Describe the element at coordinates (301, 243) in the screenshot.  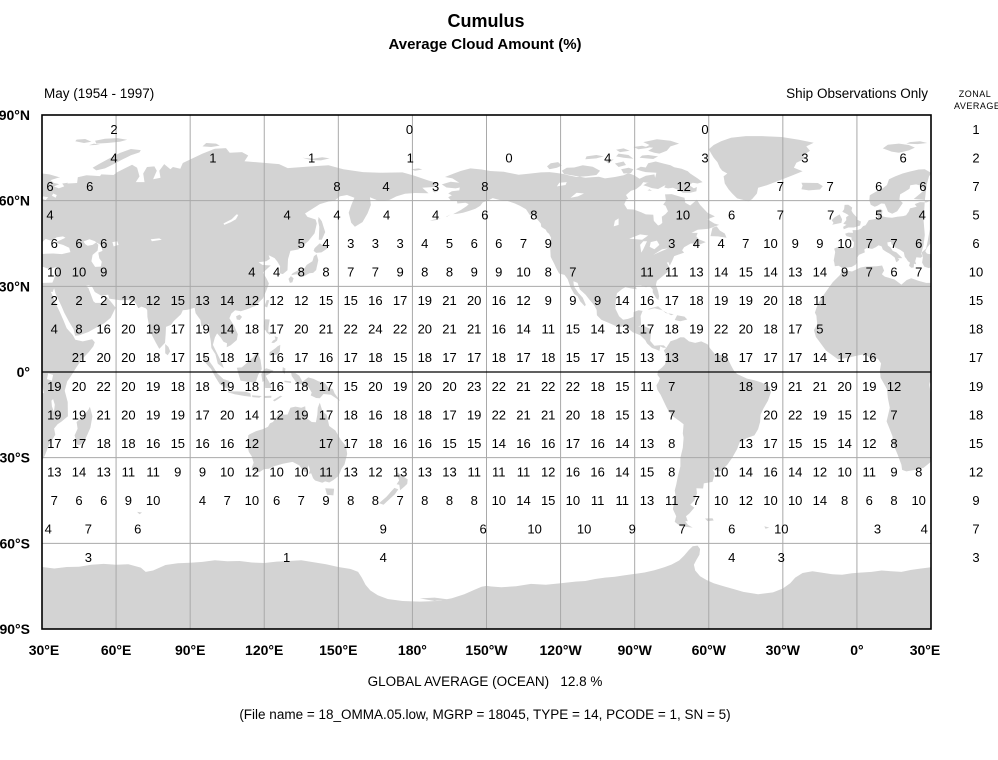
I see `svg-text: 5` at that location.